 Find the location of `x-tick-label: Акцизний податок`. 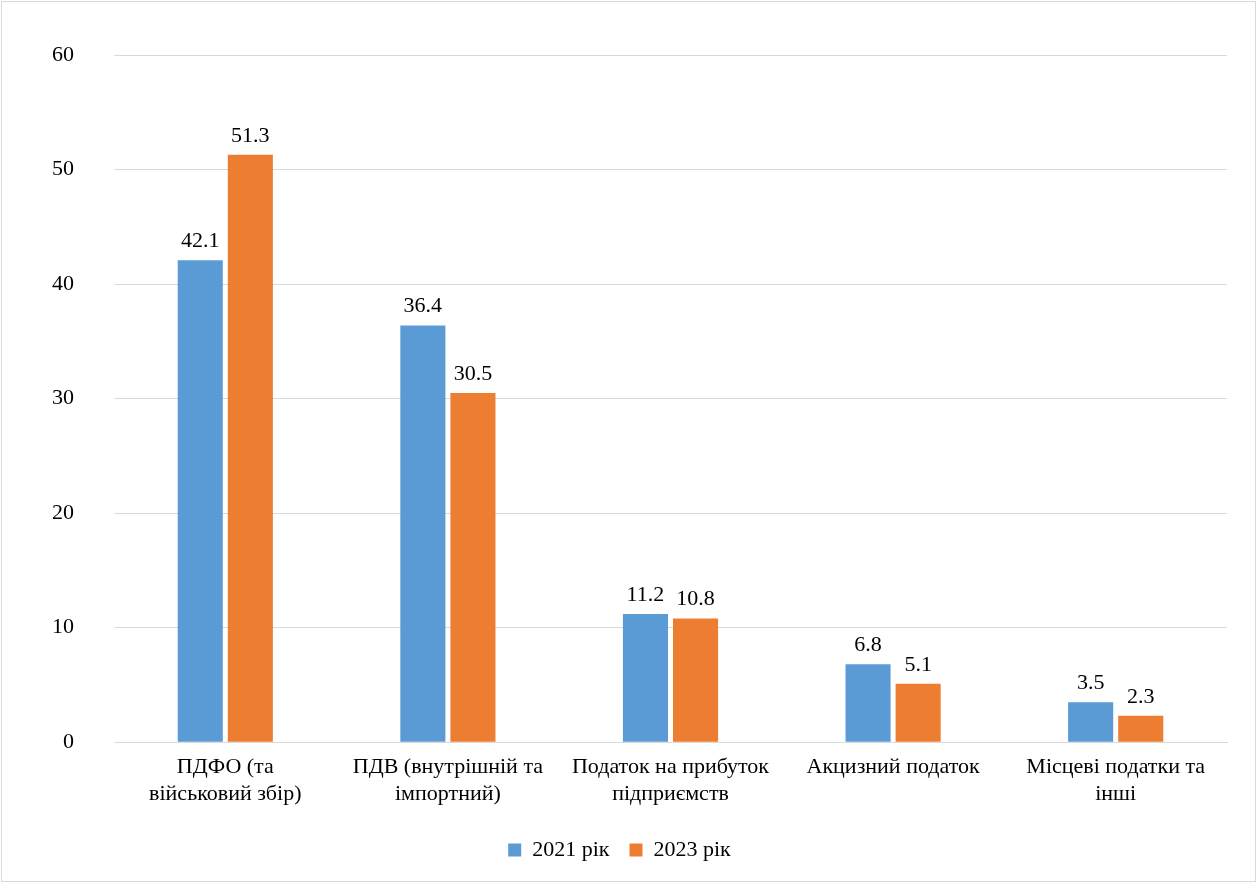

x-tick-label: Акцизний податок is located at coordinates (893, 766).